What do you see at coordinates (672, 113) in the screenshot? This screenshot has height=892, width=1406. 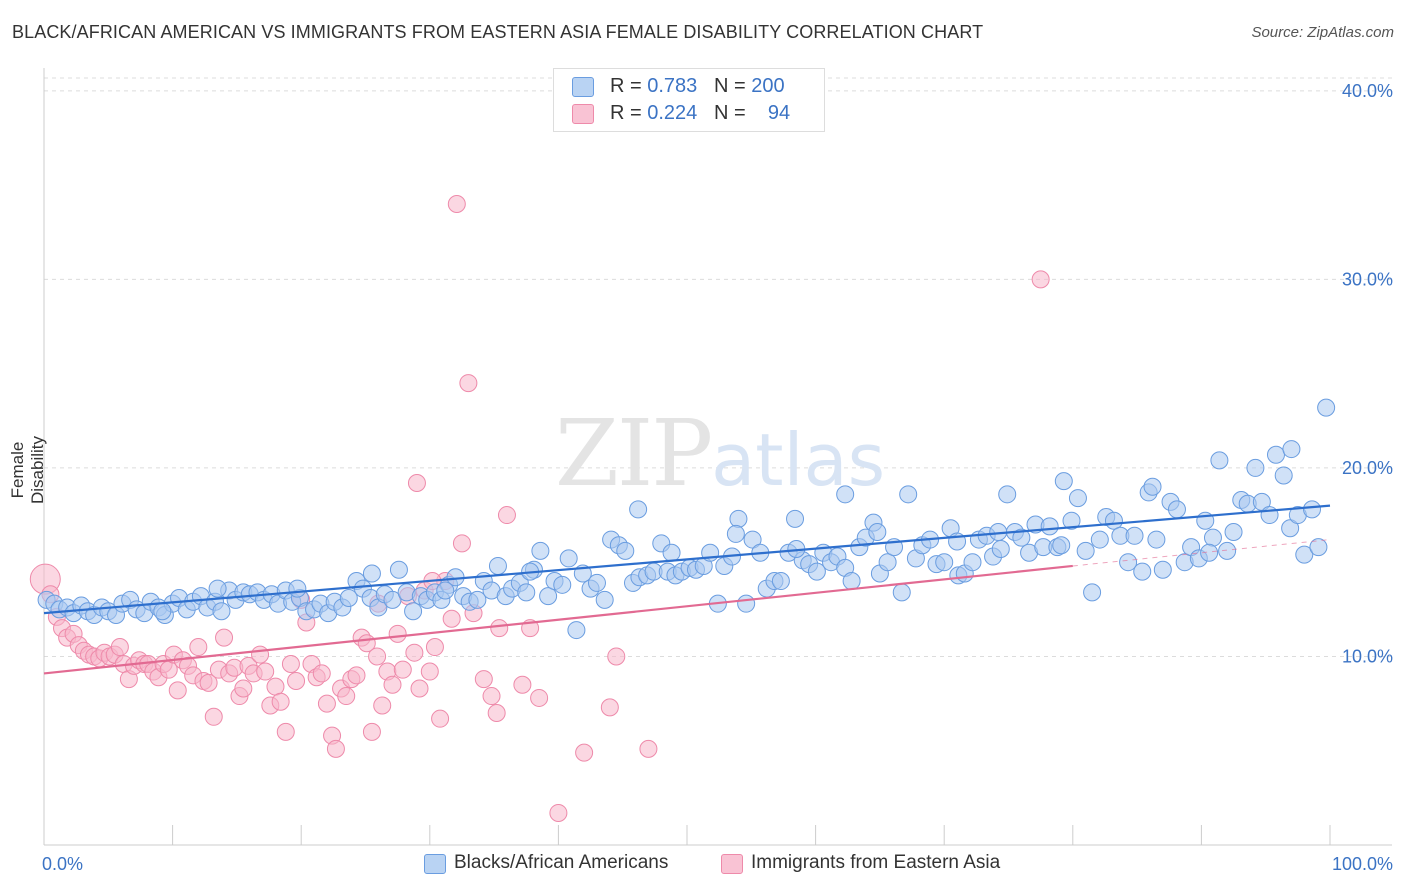 I see `legend-r-value: 0.224` at bounding box center [672, 113].